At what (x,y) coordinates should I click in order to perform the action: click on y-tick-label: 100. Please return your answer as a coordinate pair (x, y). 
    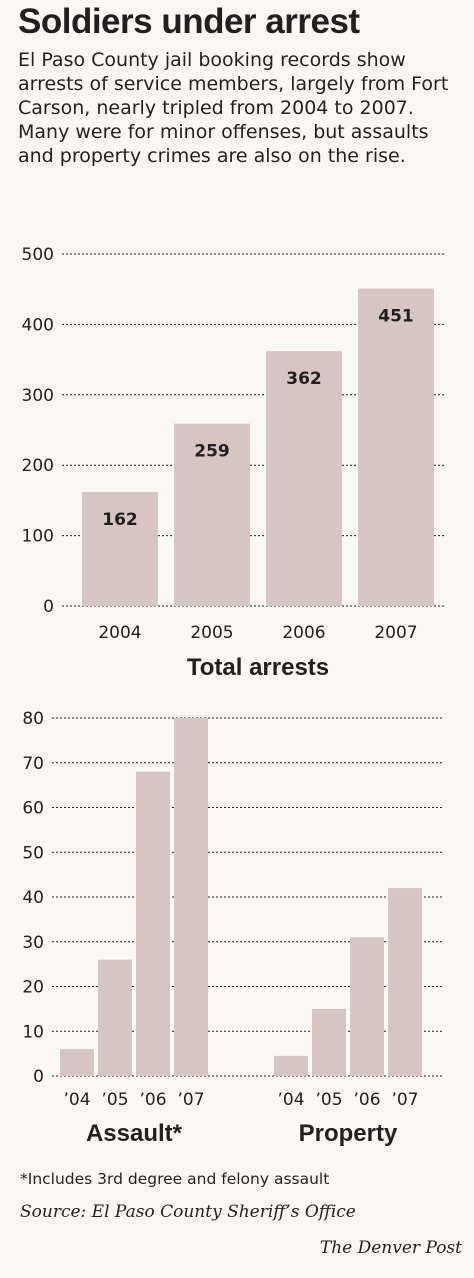
    Looking at the image, I should click on (38, 537).